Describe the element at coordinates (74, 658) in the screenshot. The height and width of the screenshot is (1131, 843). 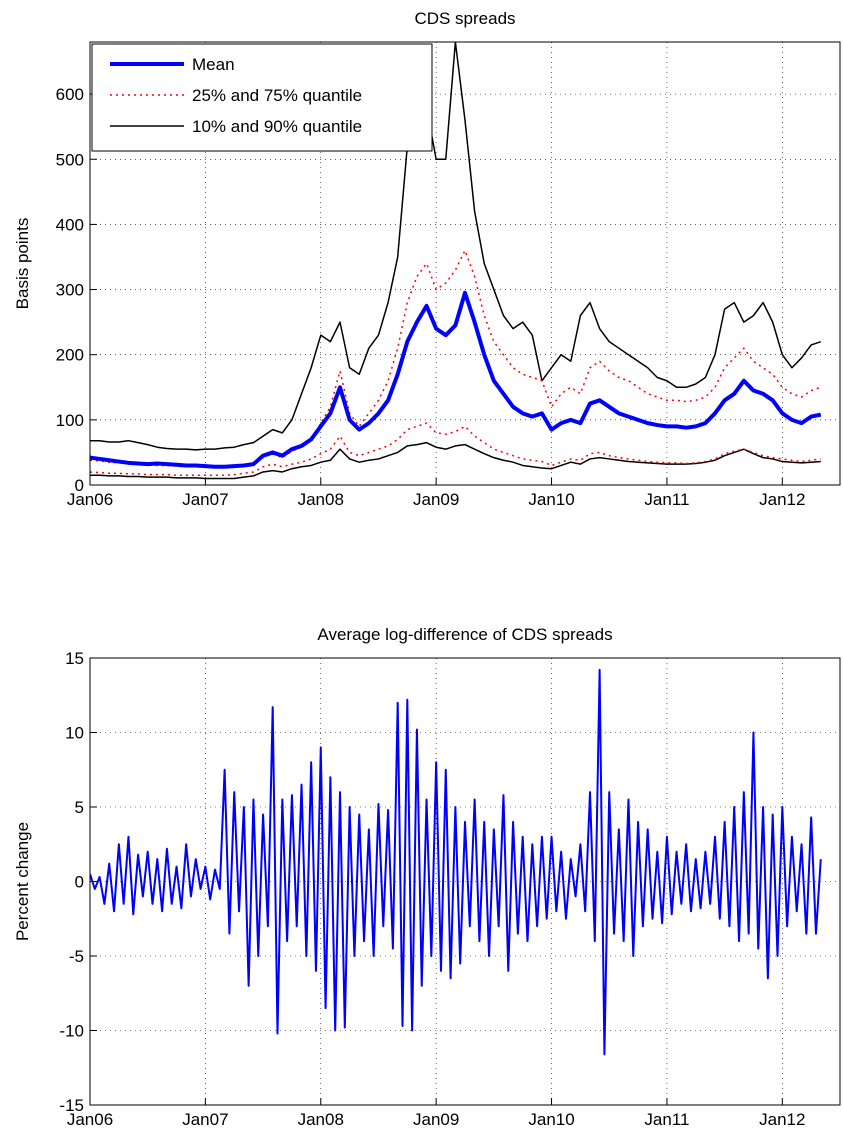
I see `y-tick-label: 15` at that location.